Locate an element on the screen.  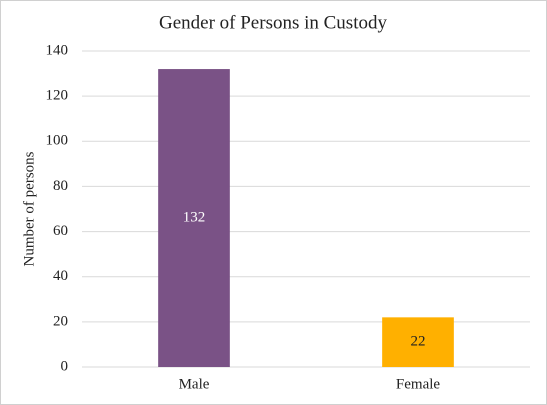
y-tick-label: 40 is located at coordinates (60, 276).